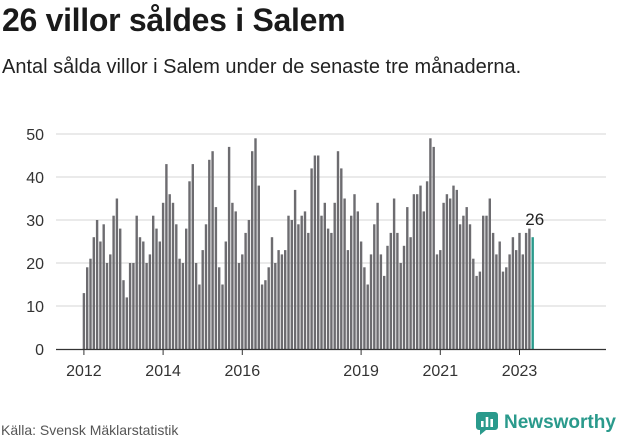  I want to click on newsworthy-logo-icon, so click(487, 423).